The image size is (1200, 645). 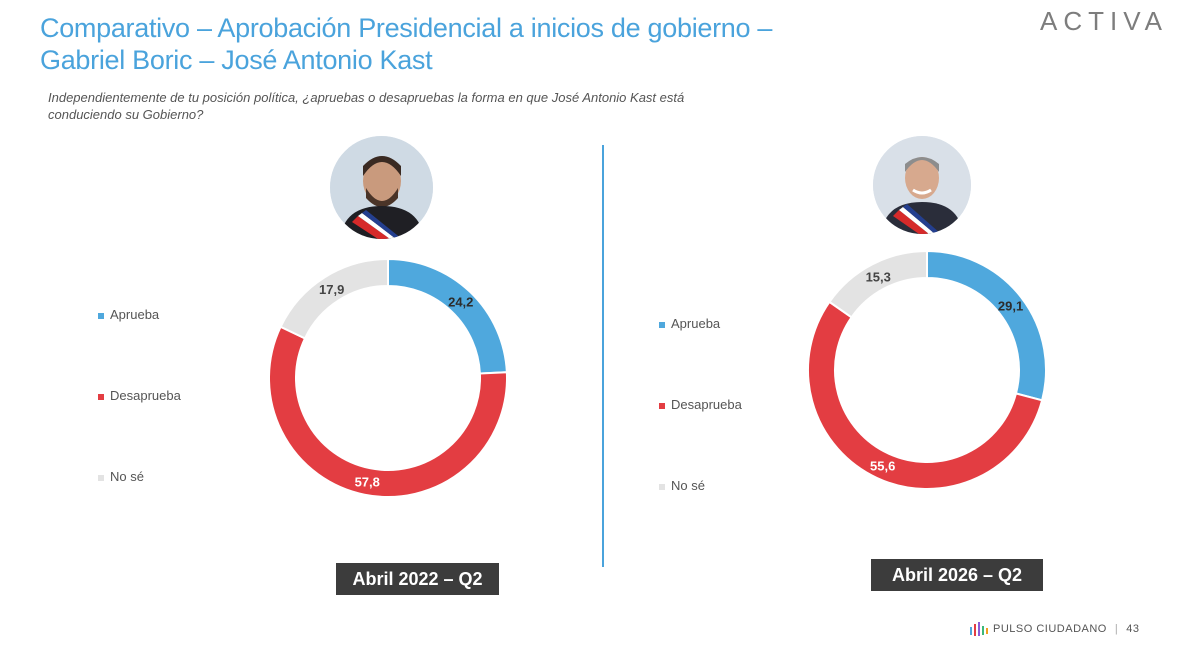 What do you see at coordinates (1010, 306) in the screenshot?
I see `data-label-aprueba: 29,1` at bounding box center [1010, 306].